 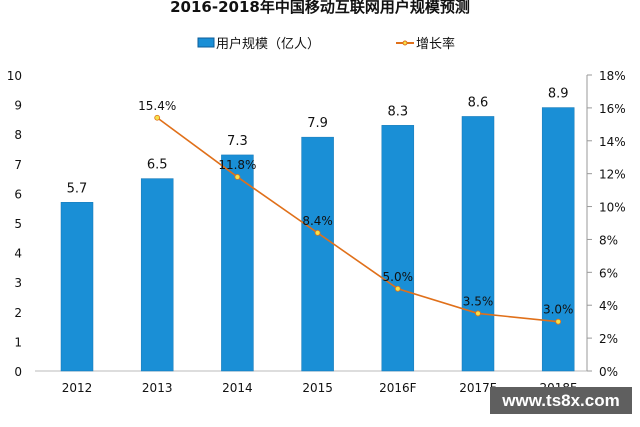 I want to click on bar-label: 7.3, so click(x=237, y=141).